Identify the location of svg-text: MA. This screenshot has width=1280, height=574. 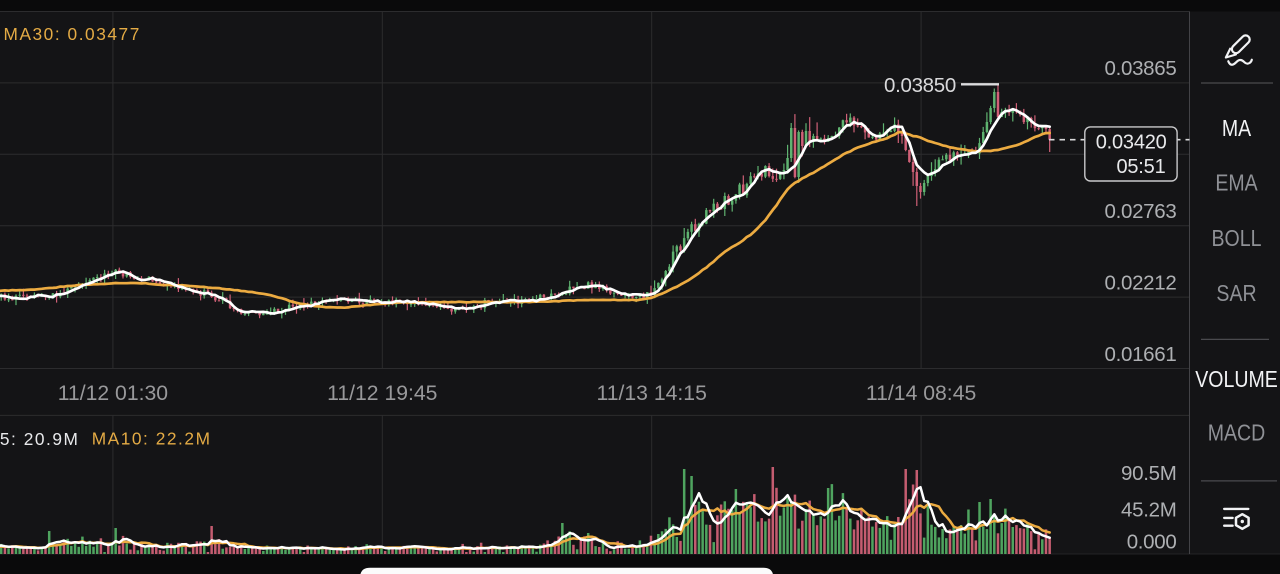
(1237, 128).